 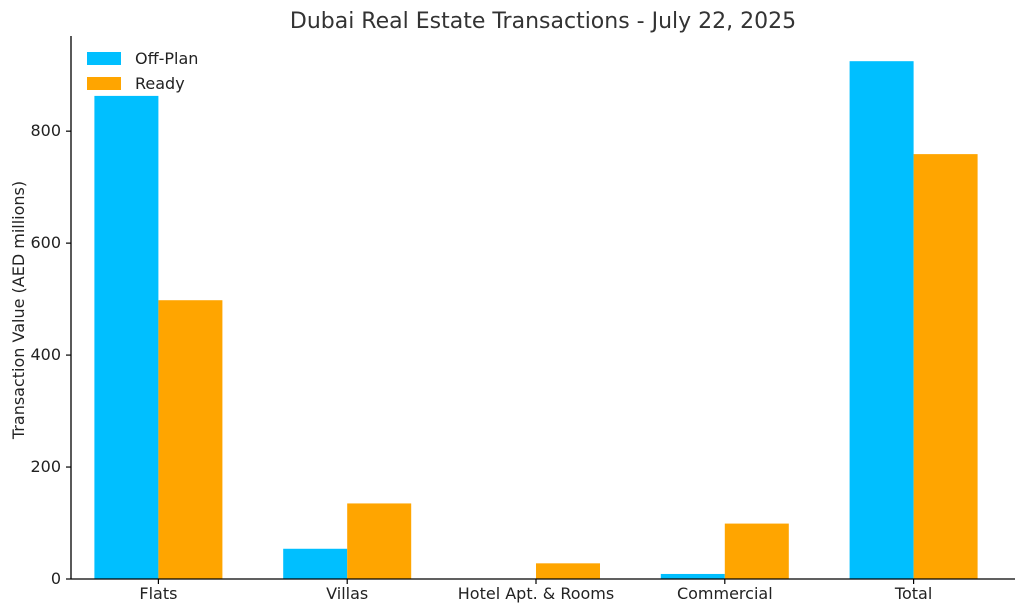 I want to click on x-tick-label: Villas, so click(x=347, y=593).